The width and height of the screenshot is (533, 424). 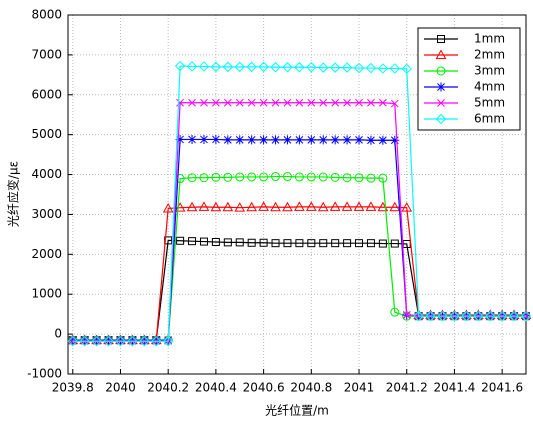 What do you see at coordinates (46, 254) in the screenshot?
I see `y-tick-label: 2000` at bounding box center [46, 254].